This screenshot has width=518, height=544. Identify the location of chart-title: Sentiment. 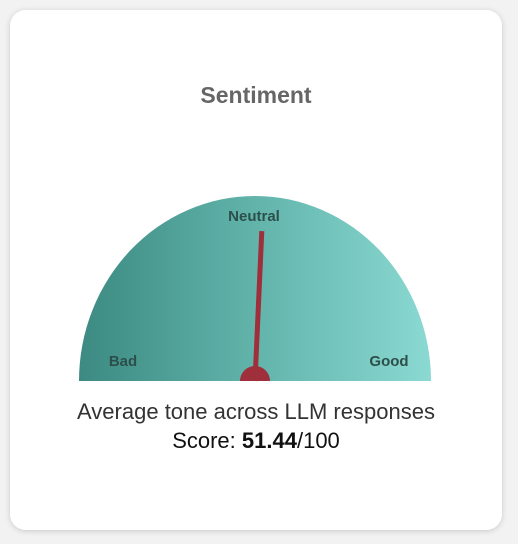
(256, 95).